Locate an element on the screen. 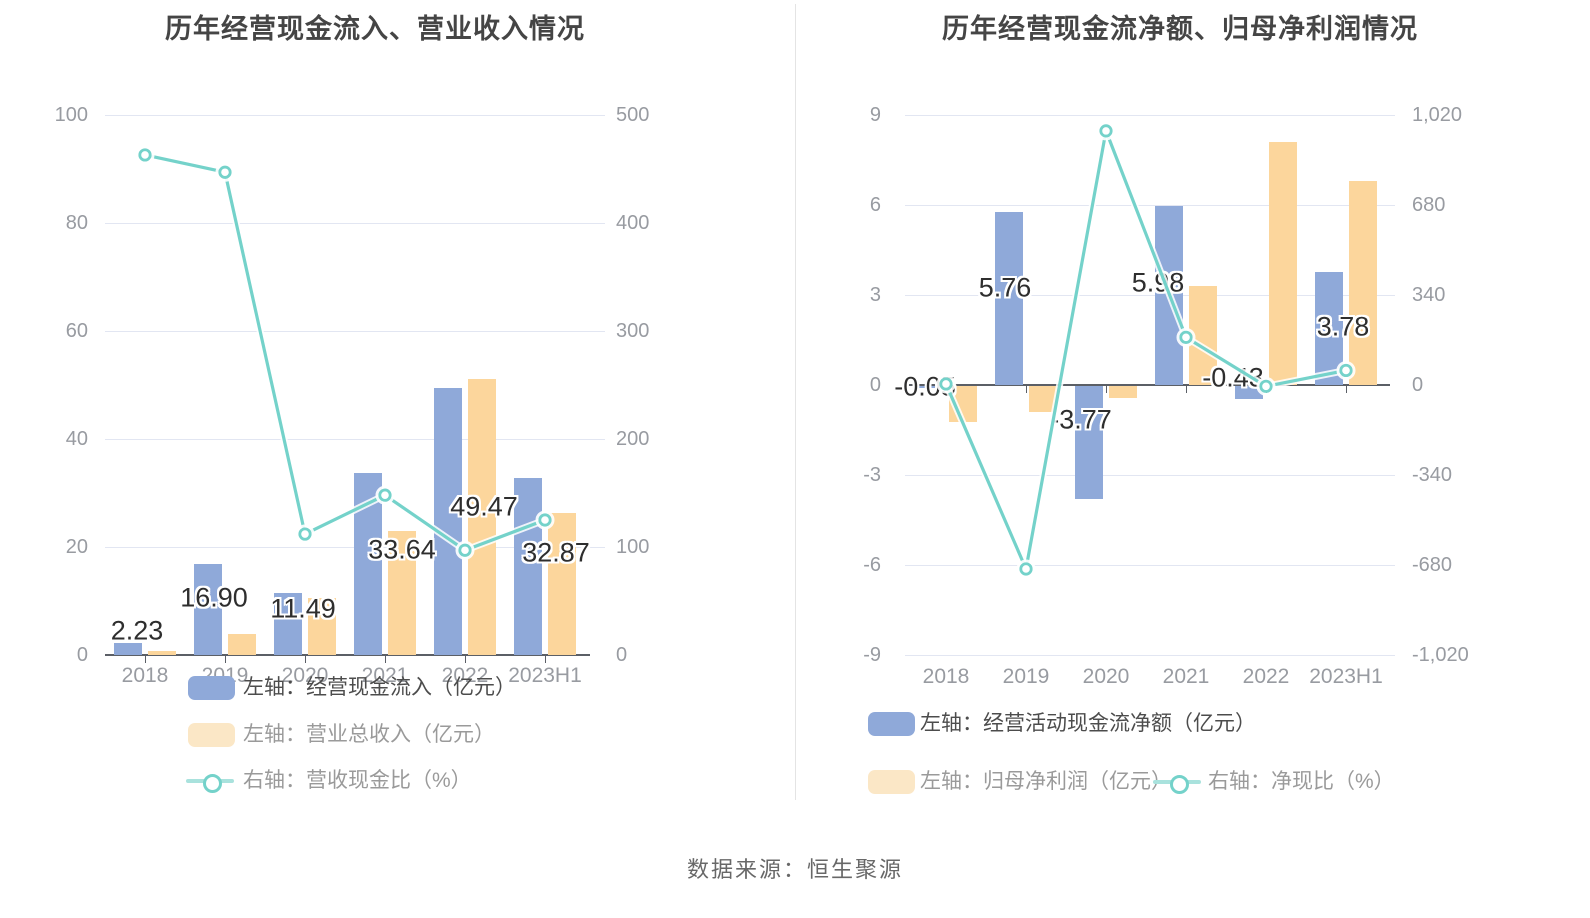  y-axis-label-right: 500 is located at coordinates (633, 115).